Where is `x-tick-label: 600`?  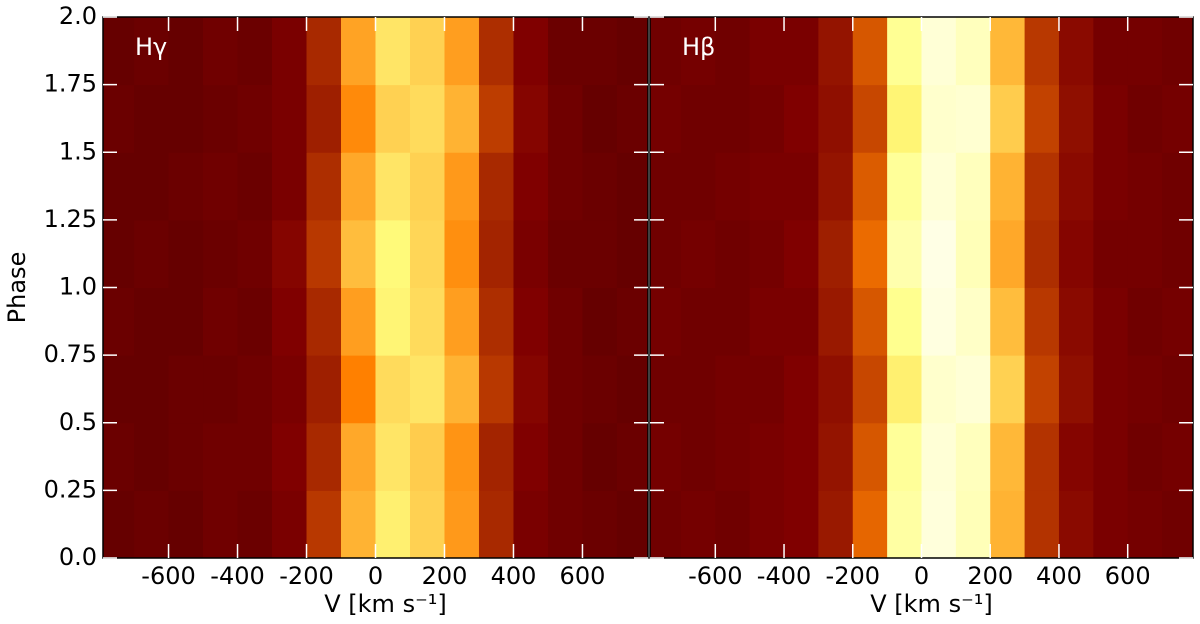
x-tick-label: 600 is located at coordinates (1128, 576).